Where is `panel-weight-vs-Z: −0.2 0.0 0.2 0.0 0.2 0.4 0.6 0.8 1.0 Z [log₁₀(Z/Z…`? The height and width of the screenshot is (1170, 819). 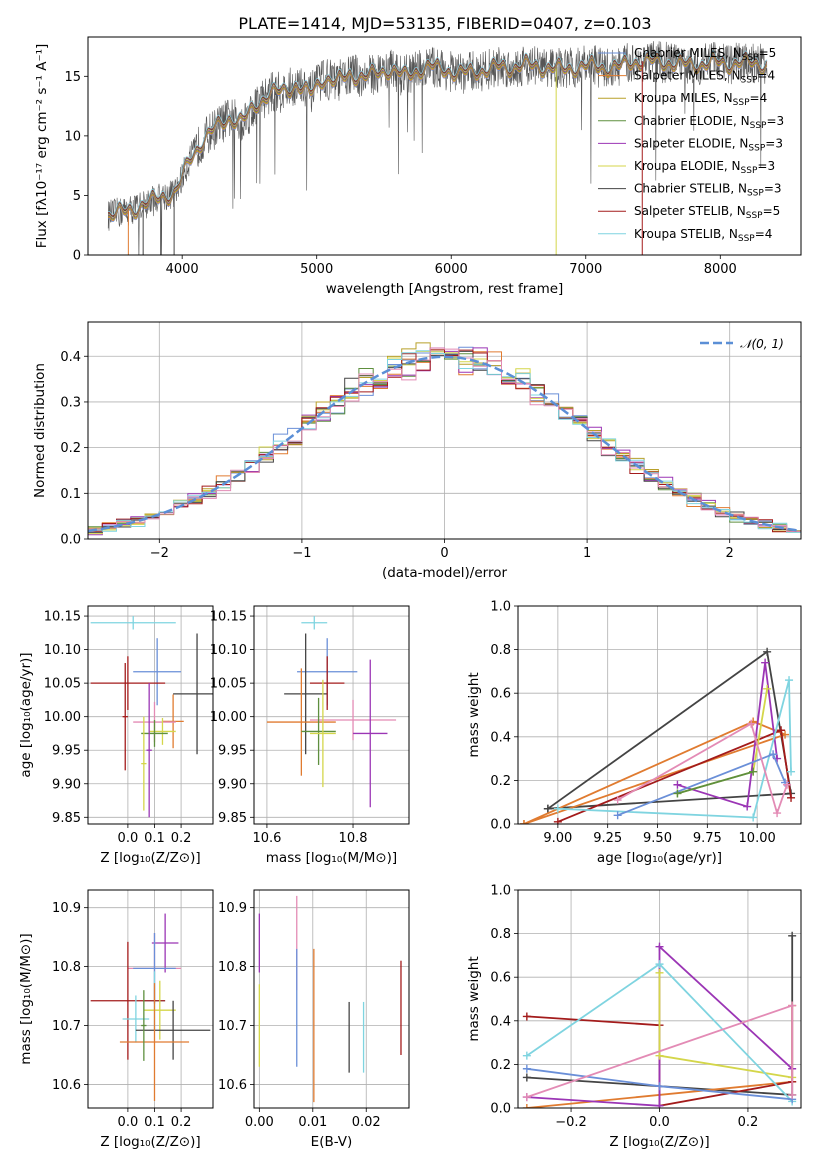
panel-weight-vs-Z: −0.2 0.0 0.2 0.0 0.2 0.4 0.6 0.8 1.0 Z [log₁₀(Z/Z… is located at coordinates (634, 1017).